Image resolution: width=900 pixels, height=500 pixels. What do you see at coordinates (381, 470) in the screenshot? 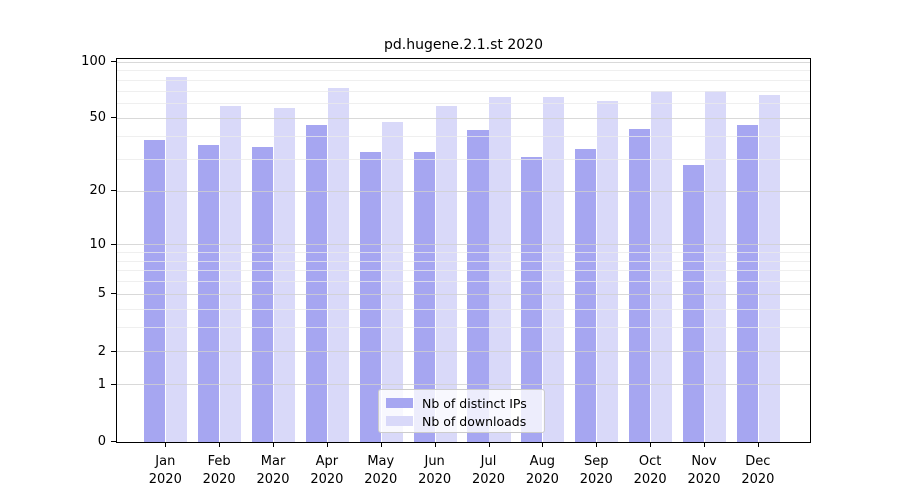
I see `x-tick-label-may: May 2020` at bounding box center [381, 470].